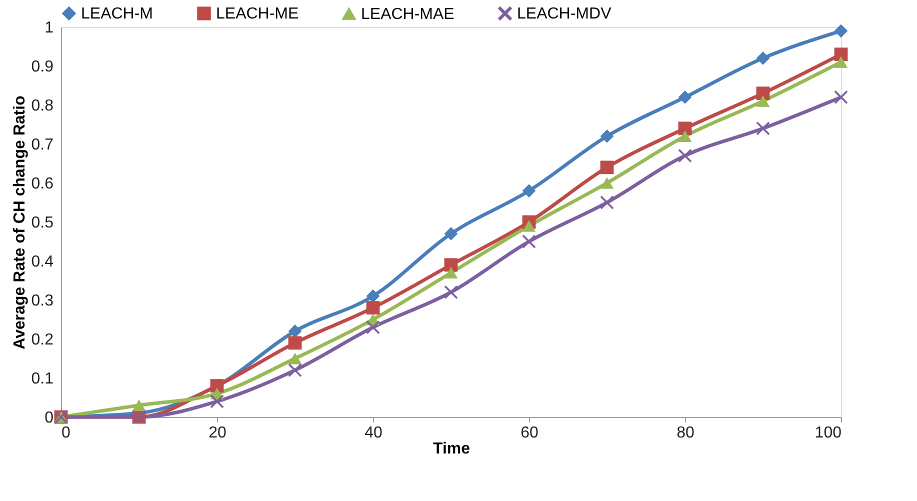 The width and height of the screenshot is (917, 501). What do you see at coordinates (257, 13) in the screenshot?
I see `legend-label: LEACH-ME` at bounding box center [257, 13].